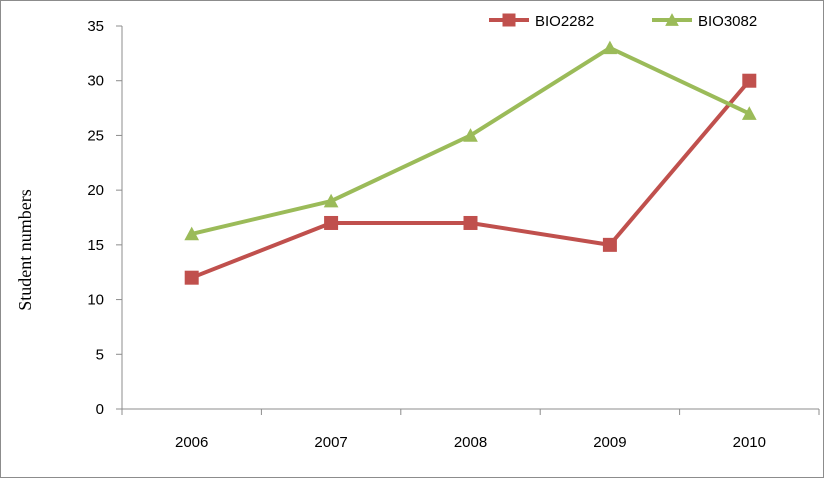  What do you see at coordinates (727, 21) in the screenshot?
I see `legend-label: BIO3082` at bounding box center [727, 21].